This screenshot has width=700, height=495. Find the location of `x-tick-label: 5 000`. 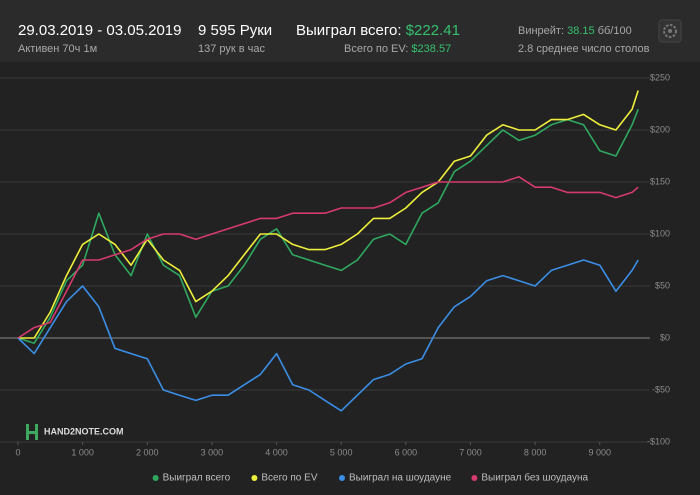

x-tick-label: 5 000 is located at coordinates (341, 452).